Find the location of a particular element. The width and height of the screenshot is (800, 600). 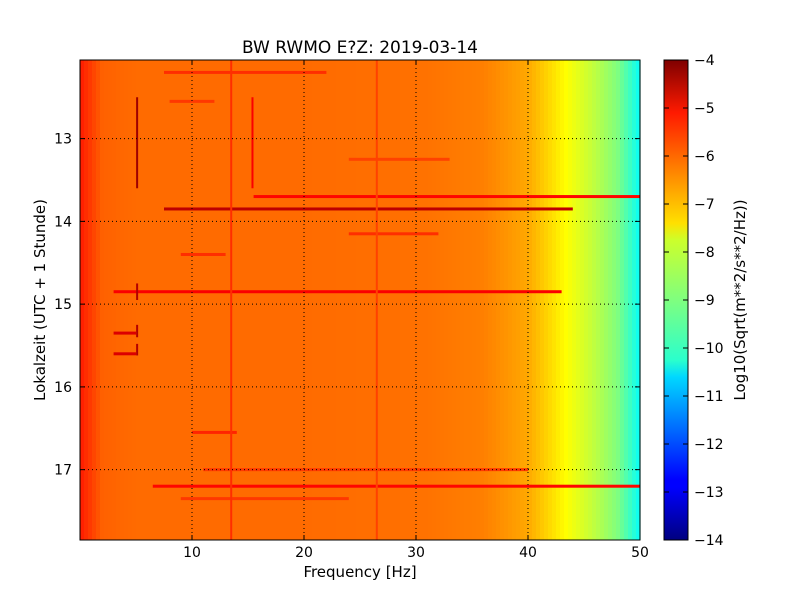

colorbar-tick-label: −4 is located at coordinates (704, 61).